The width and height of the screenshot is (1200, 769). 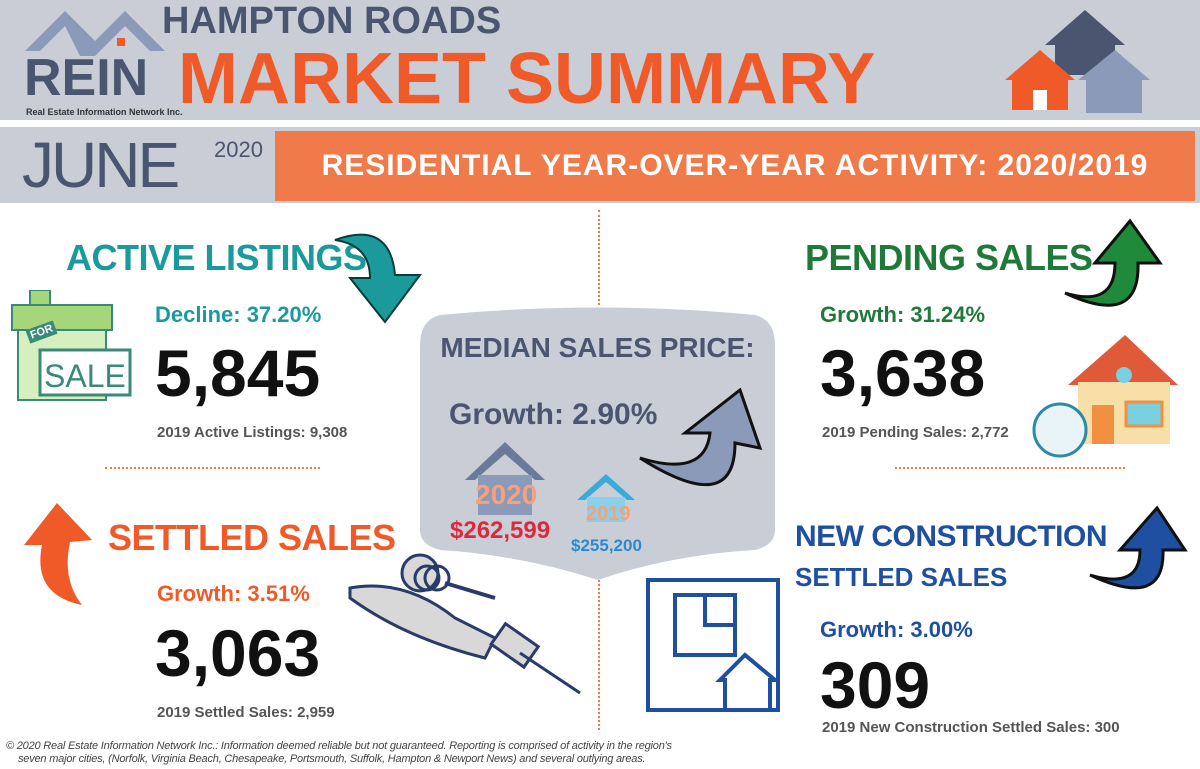 What do you see at coordinates (86, 78) in the screenshot?
I see `logo-text: REIN` at bounding box center [86, 78].